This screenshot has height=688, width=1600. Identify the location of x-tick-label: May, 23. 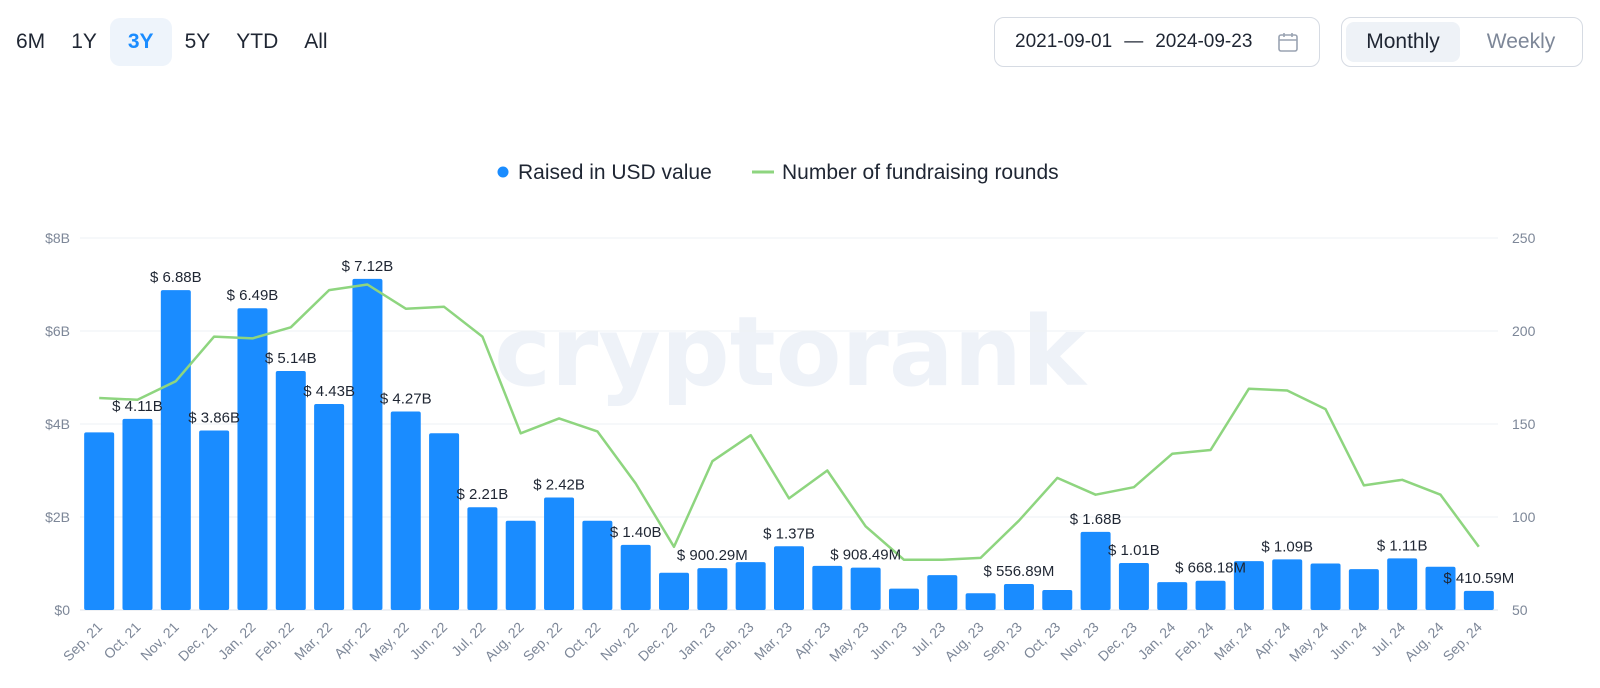
(849, 642).